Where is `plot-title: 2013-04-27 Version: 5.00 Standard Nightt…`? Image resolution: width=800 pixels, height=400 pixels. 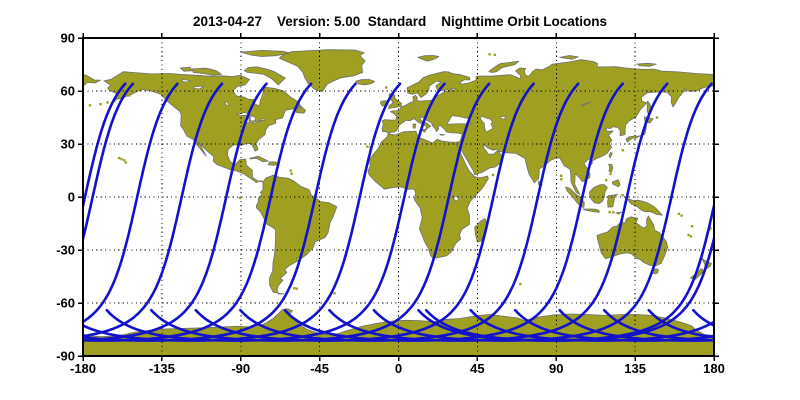 plot-title: 2013-04-27 Version: 5.00 Standard Nightt… is located at coordinates (400, 21).